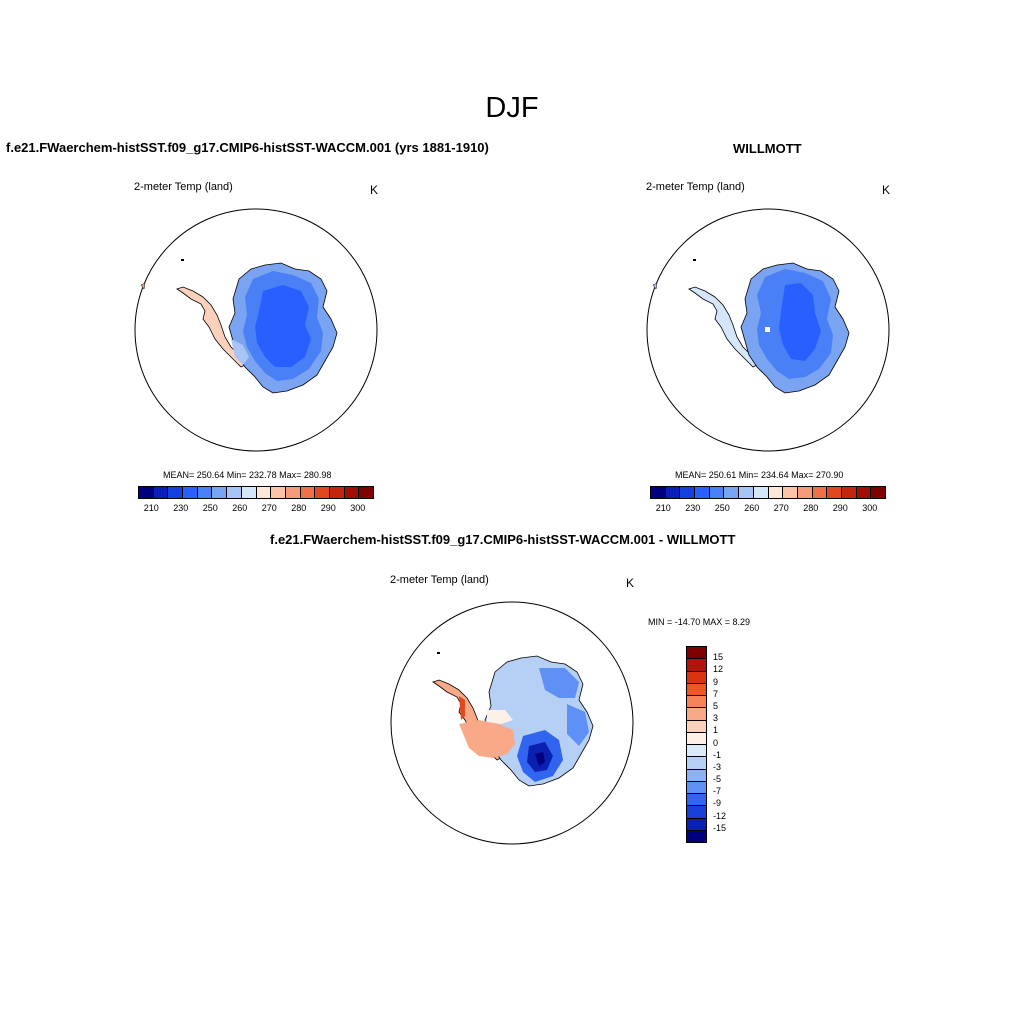  Describe the element at coordinates (695, 187) in the screenshot. I see `right-variable-label: 2-meter Temp (land)` at that location.